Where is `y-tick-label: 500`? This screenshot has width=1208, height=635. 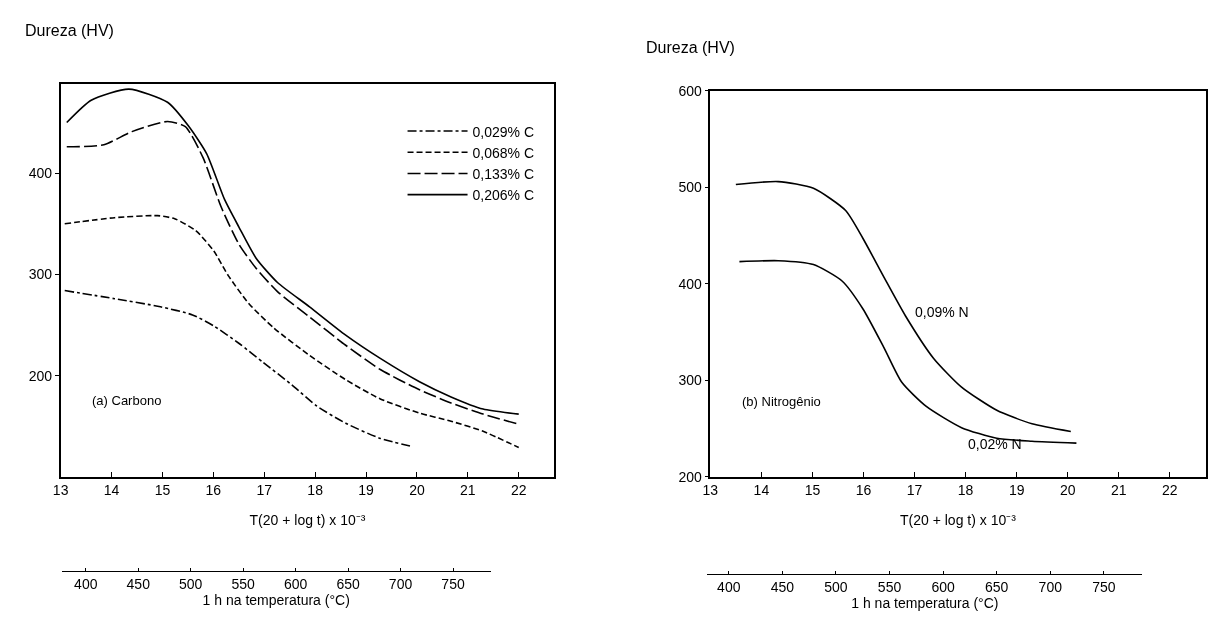
y-tick-label: 500 is located at coordinates (690, 187).